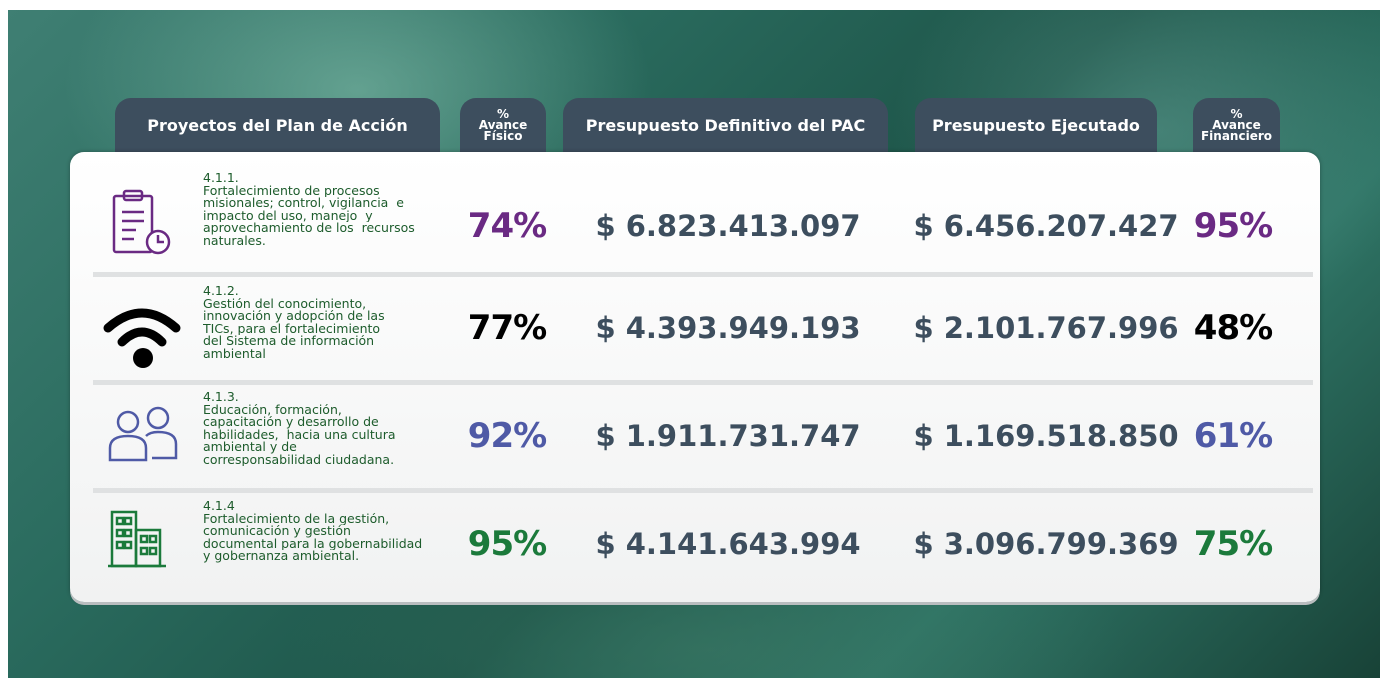  What do you see at coordinates (277, 531) in the screenshot?
I see `project-description: comunicación y gestión` at bounding box center [277, 531].